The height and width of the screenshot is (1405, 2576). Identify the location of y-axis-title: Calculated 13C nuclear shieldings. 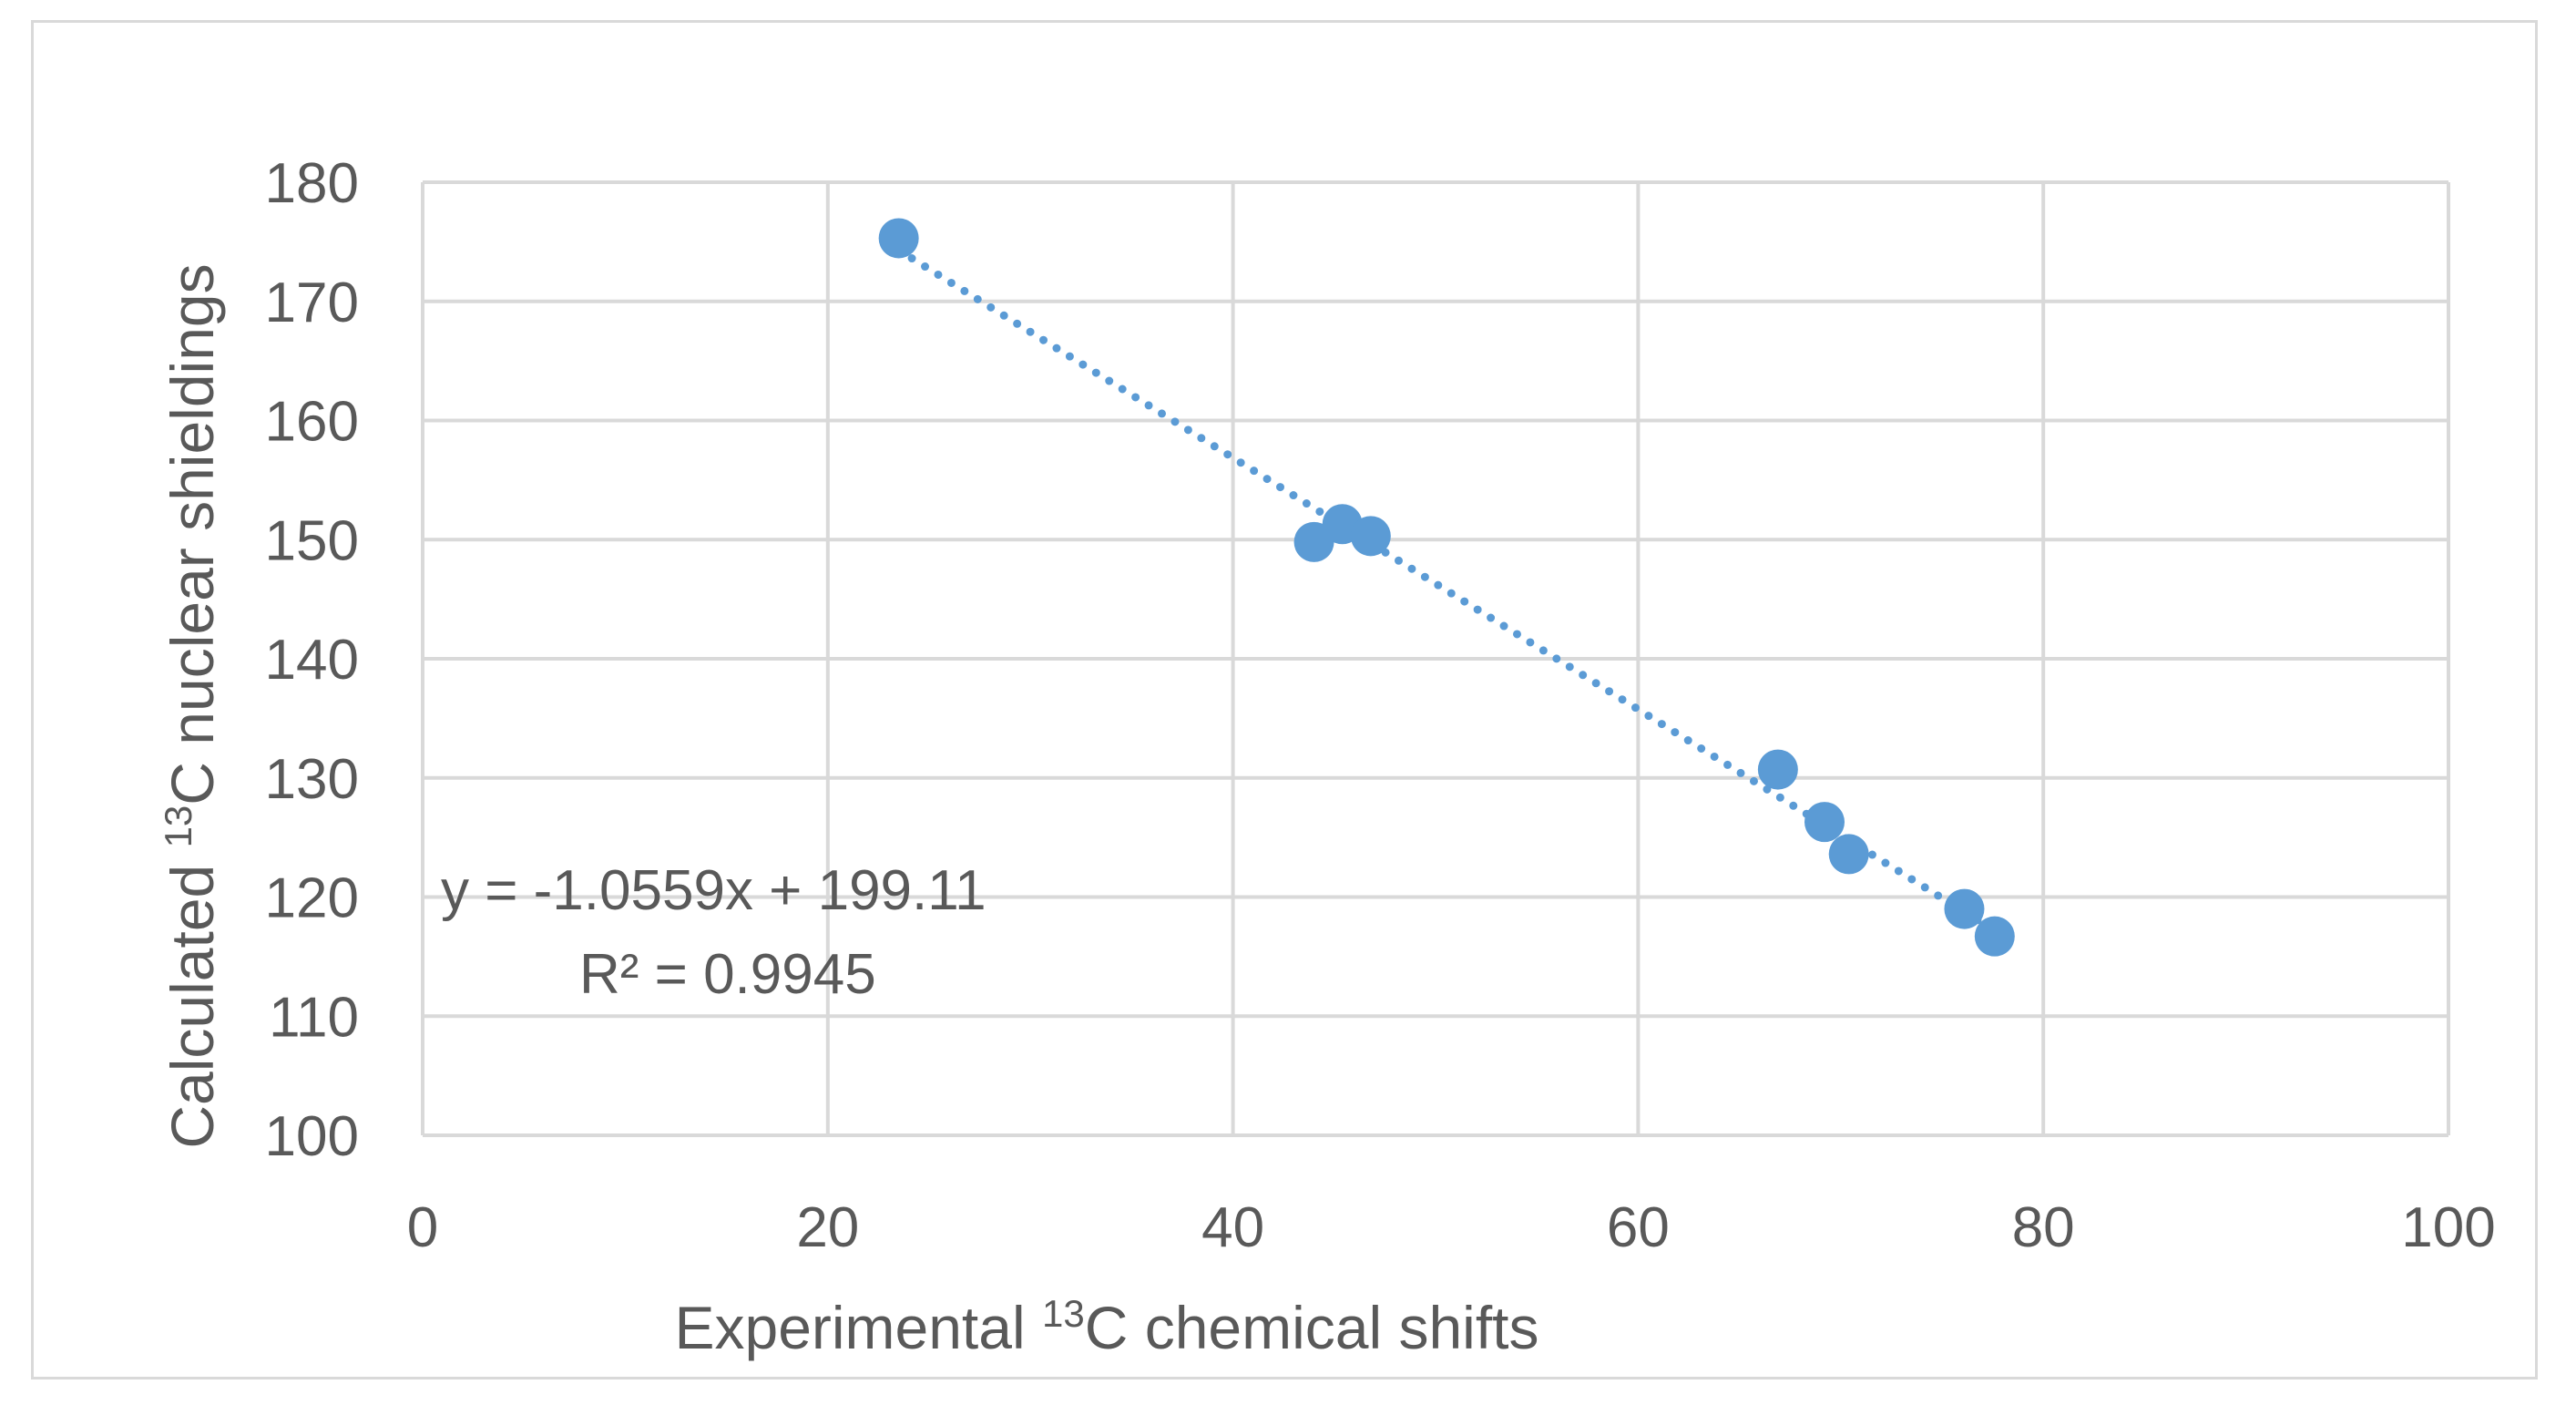
(191, 706).